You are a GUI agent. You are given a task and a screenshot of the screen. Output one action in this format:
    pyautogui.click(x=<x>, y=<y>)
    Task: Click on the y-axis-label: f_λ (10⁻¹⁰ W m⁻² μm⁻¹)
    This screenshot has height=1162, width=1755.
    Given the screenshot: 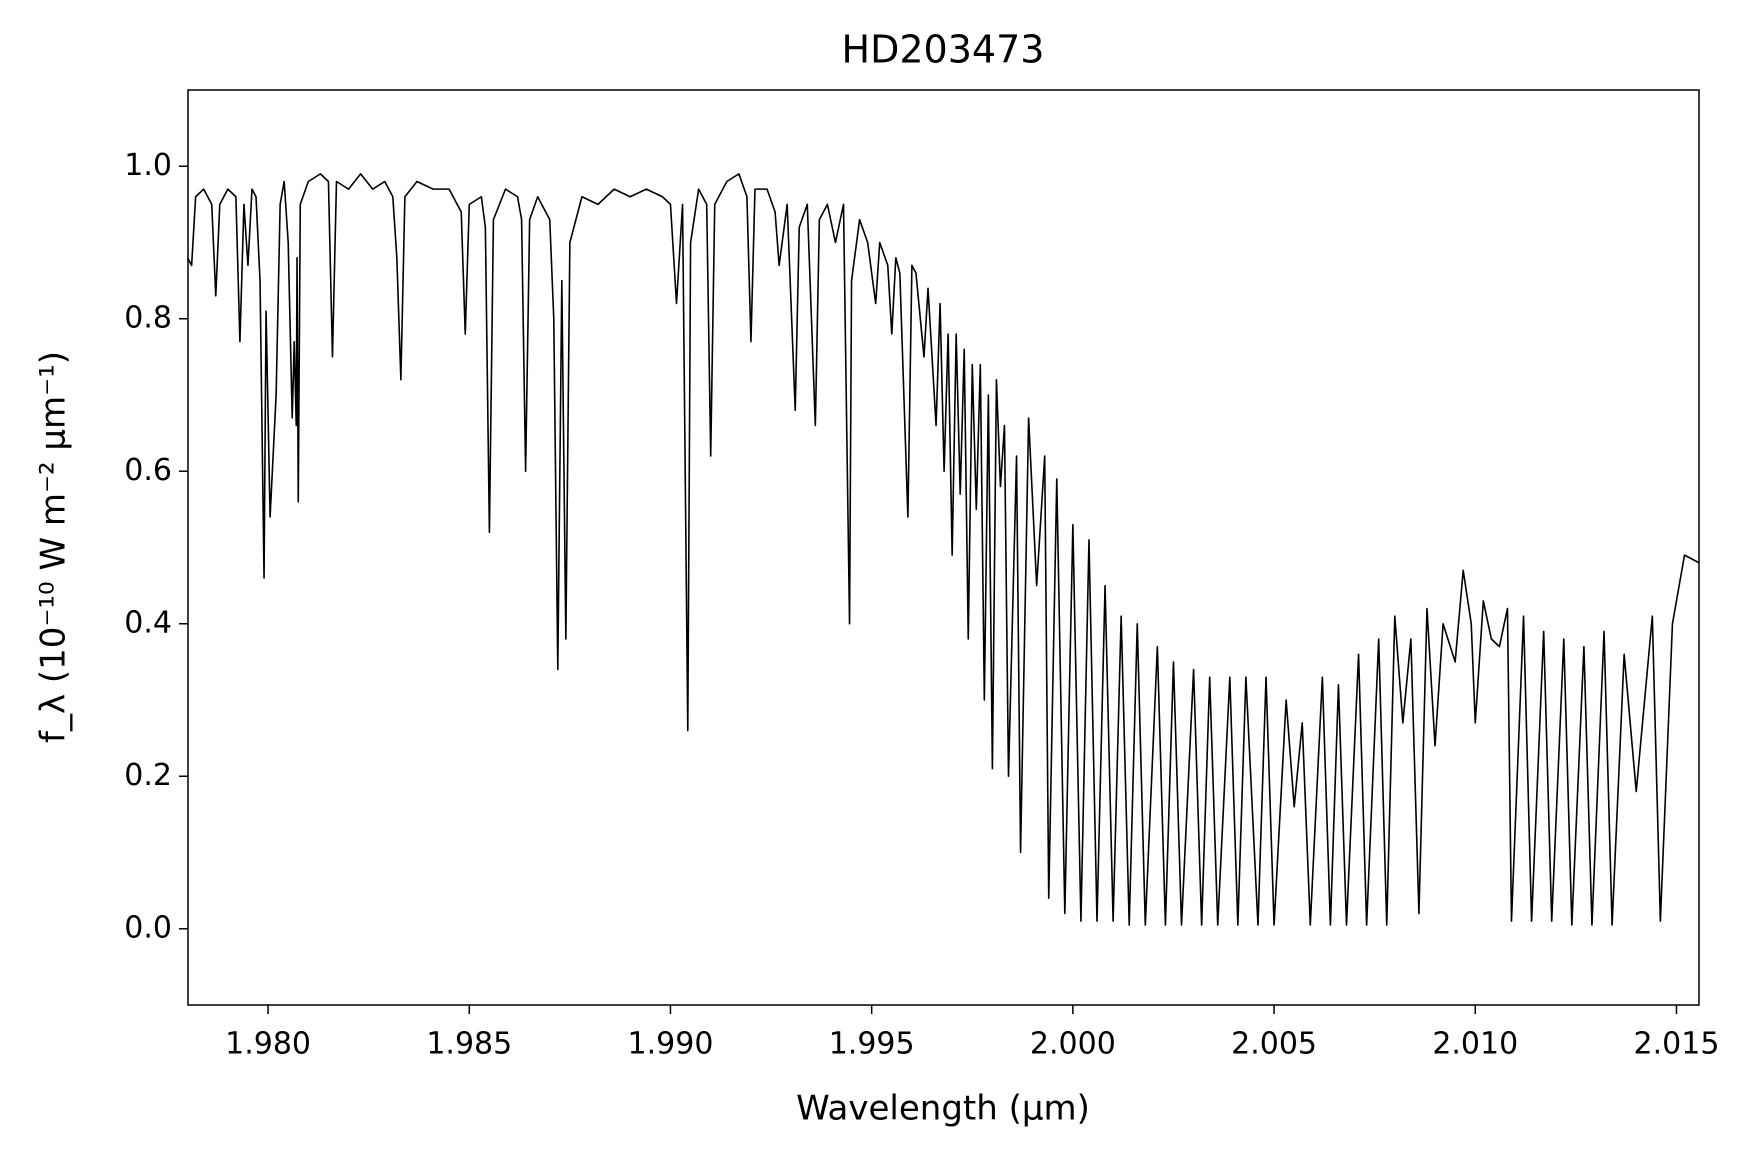 What is the action you would take?
    pyautogui.click(x=54, y=547)
    